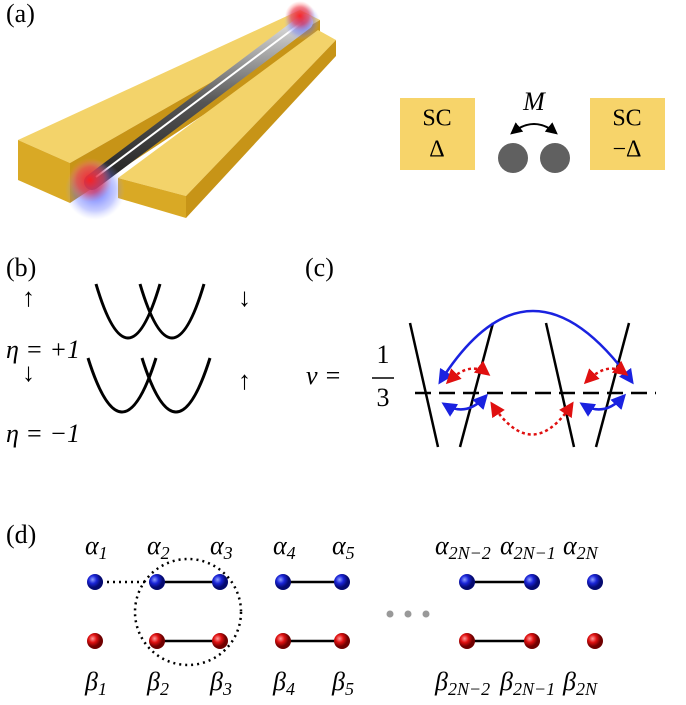  I want to click on coupling-label: M, so click(534, 101).